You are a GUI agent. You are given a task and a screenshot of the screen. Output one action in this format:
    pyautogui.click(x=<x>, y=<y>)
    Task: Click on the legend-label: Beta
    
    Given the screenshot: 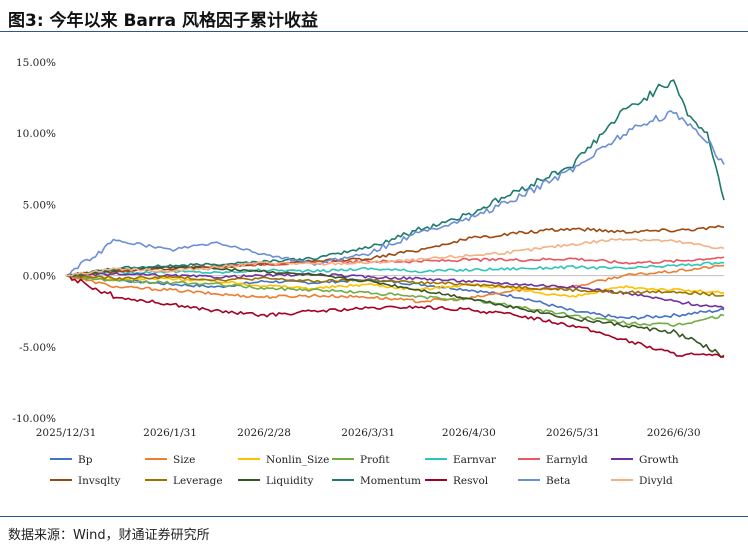 What is the action you would take?
    pyautogui.click(x=558, y=481)
    